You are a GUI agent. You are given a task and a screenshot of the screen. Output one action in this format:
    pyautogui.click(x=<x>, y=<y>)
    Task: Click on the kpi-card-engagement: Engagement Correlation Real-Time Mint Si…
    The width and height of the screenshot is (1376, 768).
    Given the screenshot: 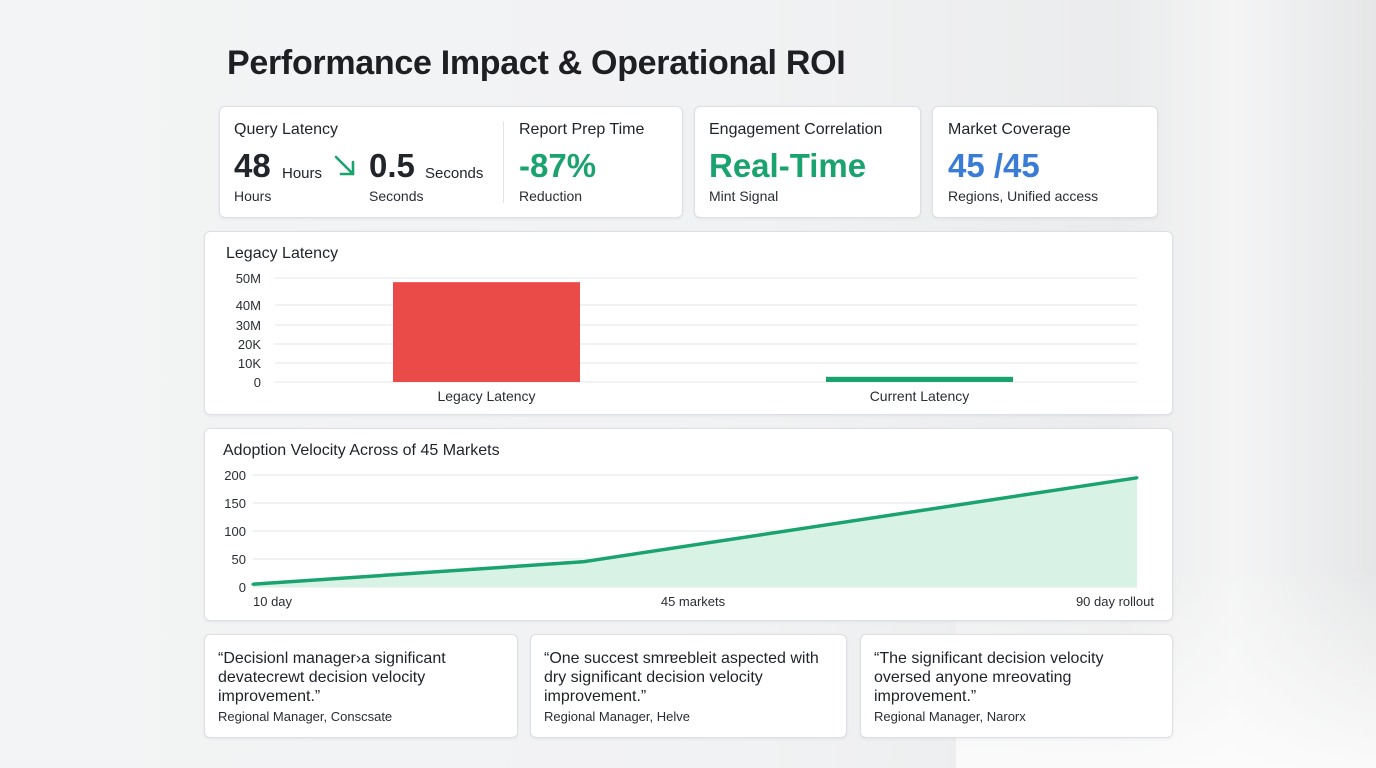 What is the action you would take?
    pyautogui.click(x=807, y=162)
    